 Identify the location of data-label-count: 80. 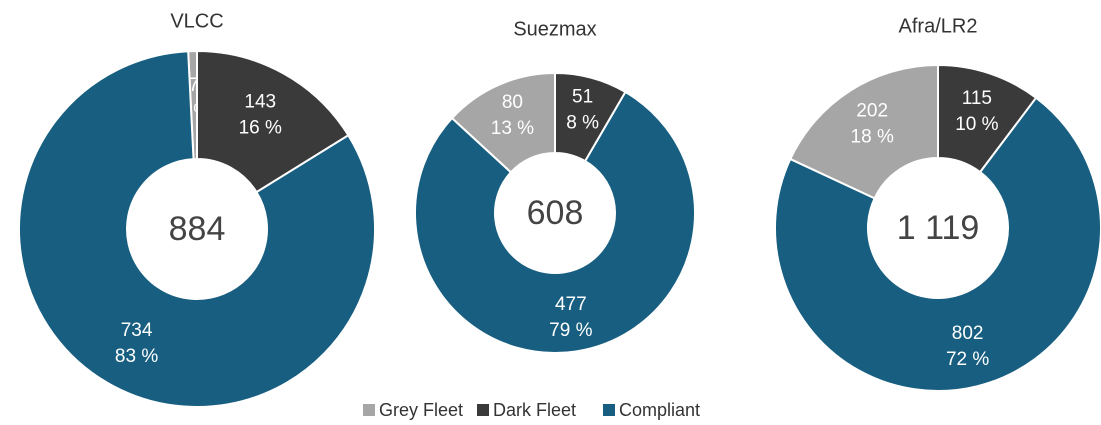
(512, 102).